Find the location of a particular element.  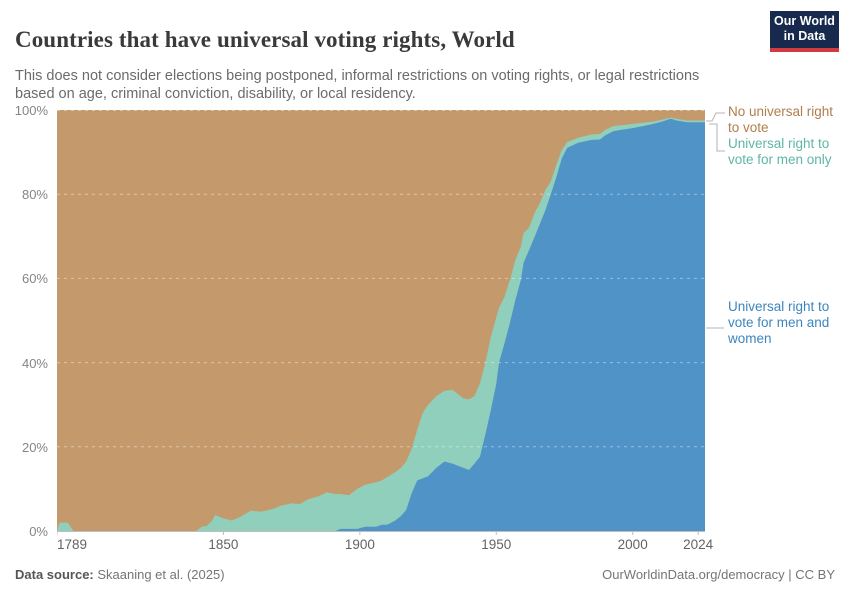

owid-logo-line2: in Data is located at coordinates (804, 36).